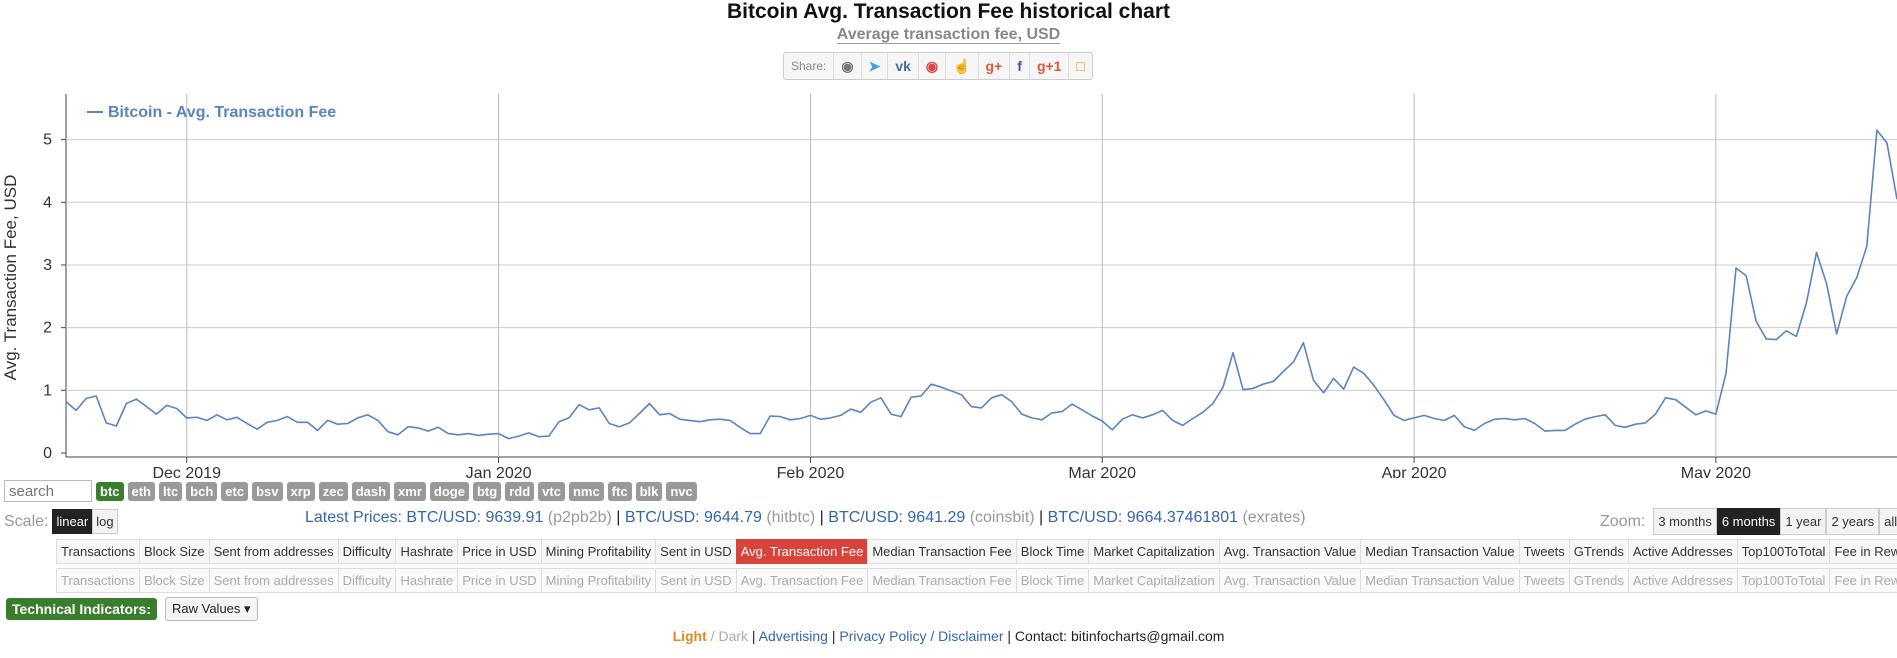  What do you see at coordinates (47, 202) in the screenshot?
I see `y-tick-label: 4` at bounding box center [47, 202].